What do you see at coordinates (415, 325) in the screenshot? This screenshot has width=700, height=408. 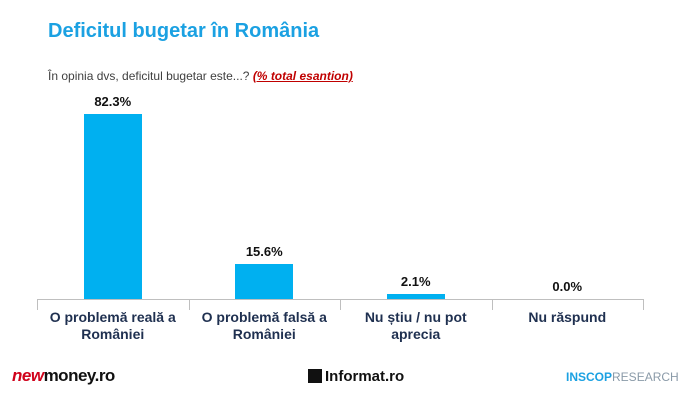 I see `x-tick-label: Nu știu / nu pot aprecia` at bounding box center [415, 325].